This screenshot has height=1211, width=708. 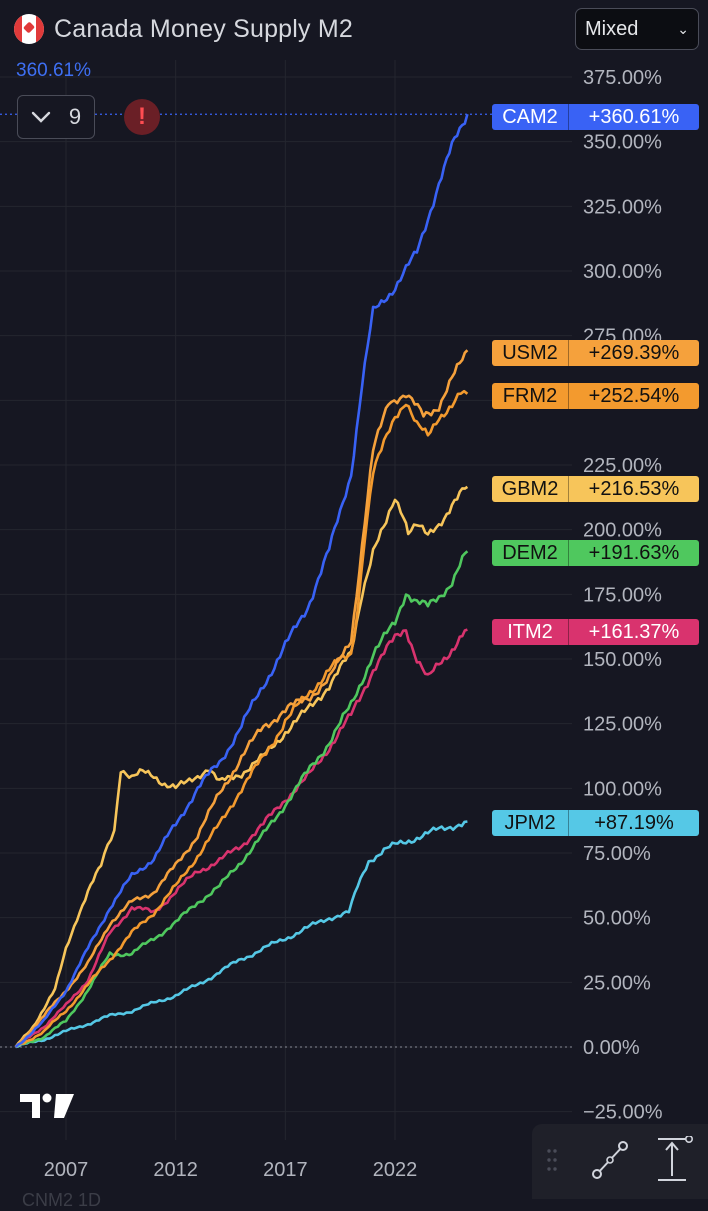 I want to click on y-tick-label: 0.00%, so click(x=611, y=1048).